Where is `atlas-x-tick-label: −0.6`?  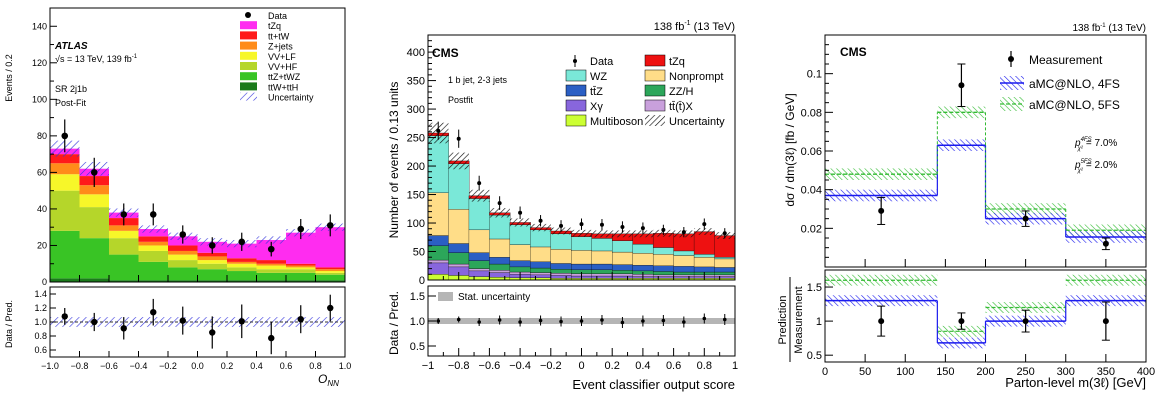 atlas-x-tick-label: −0.6 is located at coordinates (109, 366).